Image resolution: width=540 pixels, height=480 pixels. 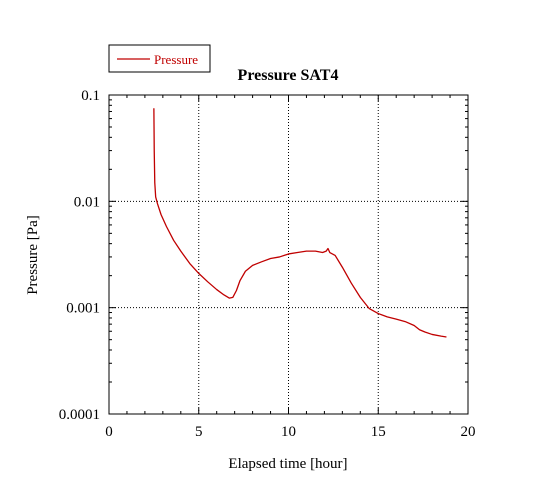 I want to click on legend-label: Pressure, so click(x=176, y=59).